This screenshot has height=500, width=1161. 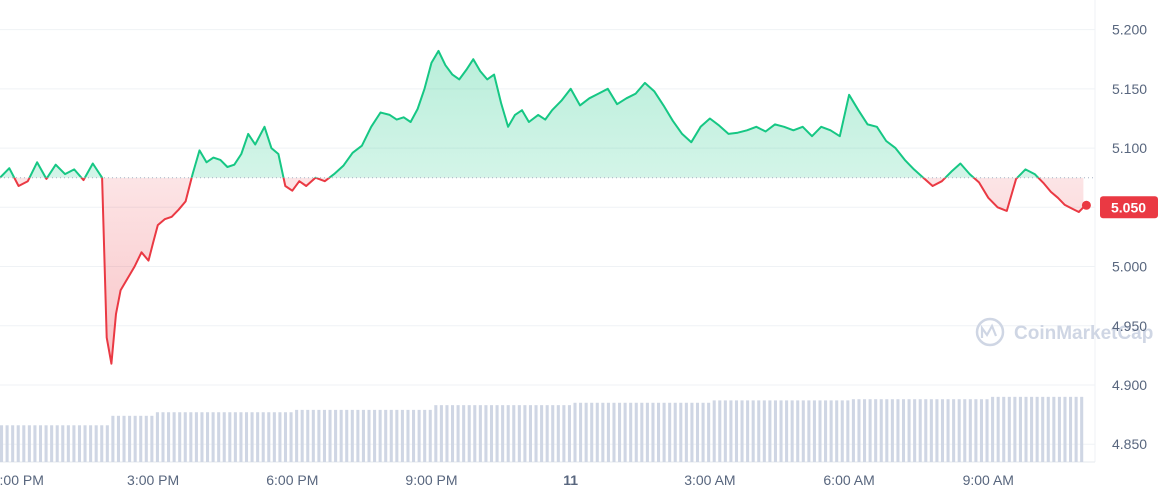 I want to click on current-price-dot, so click(x=1086, y=205).